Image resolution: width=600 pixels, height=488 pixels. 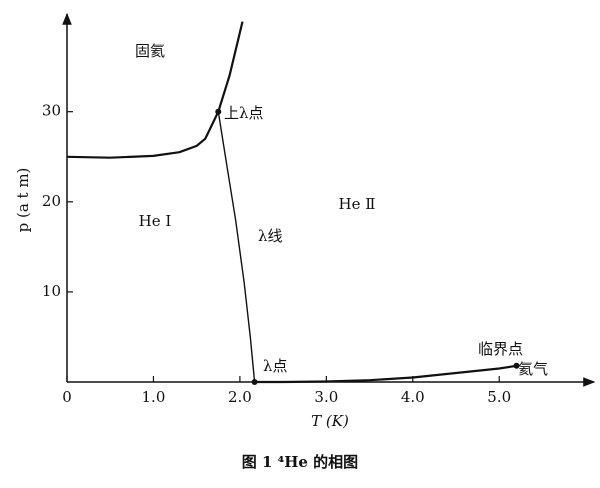 What do you see at coordinates (240, 397) in the screenshot?
I see `x-tick-label: 2.0` at bounding box center [240, 397].